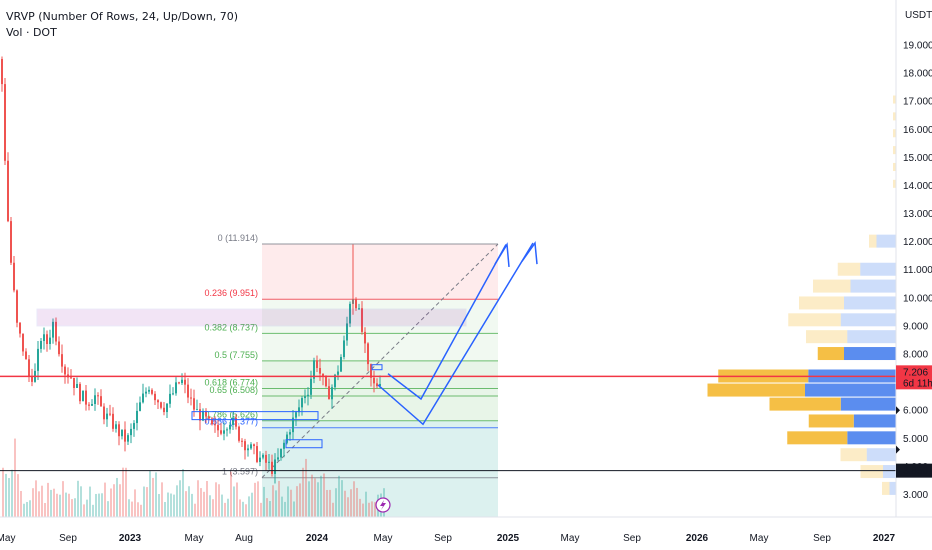 The height and width of the screenshot is (550, 932). Describe the element at coordinates (917, 242) in the screenshot. I see `price-tick-label: 12.000` at that location.